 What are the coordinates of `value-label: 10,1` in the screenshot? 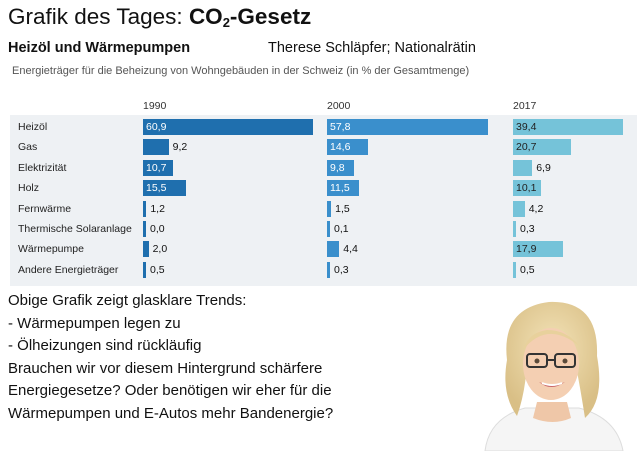 It's located at (526, 188).